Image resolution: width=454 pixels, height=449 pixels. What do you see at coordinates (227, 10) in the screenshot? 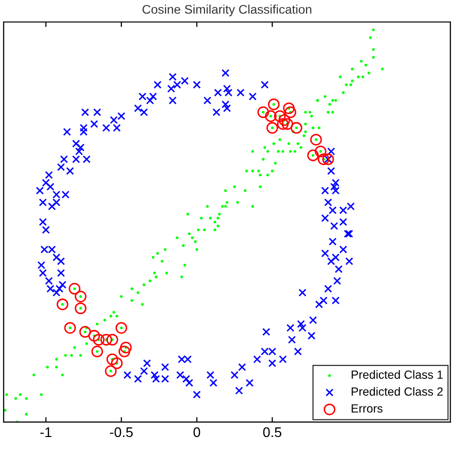
I see `chart-title: Cosine Similarity Classification` at bounding box center [227, 10].